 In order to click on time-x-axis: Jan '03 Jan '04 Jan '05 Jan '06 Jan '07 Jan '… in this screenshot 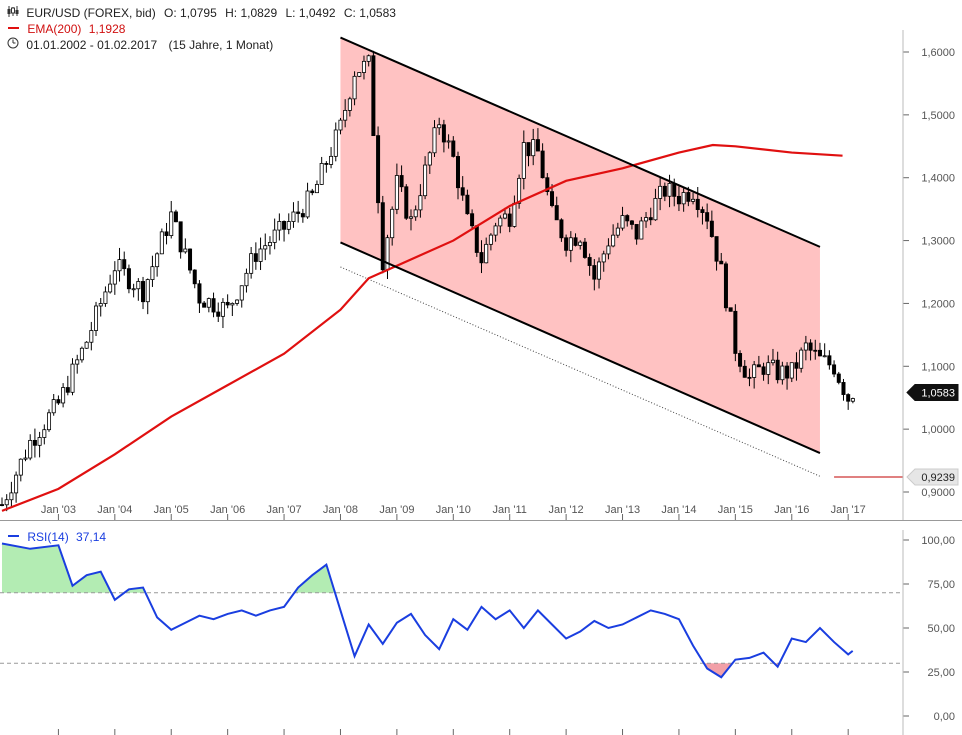, I will do `click(453, 512)`.